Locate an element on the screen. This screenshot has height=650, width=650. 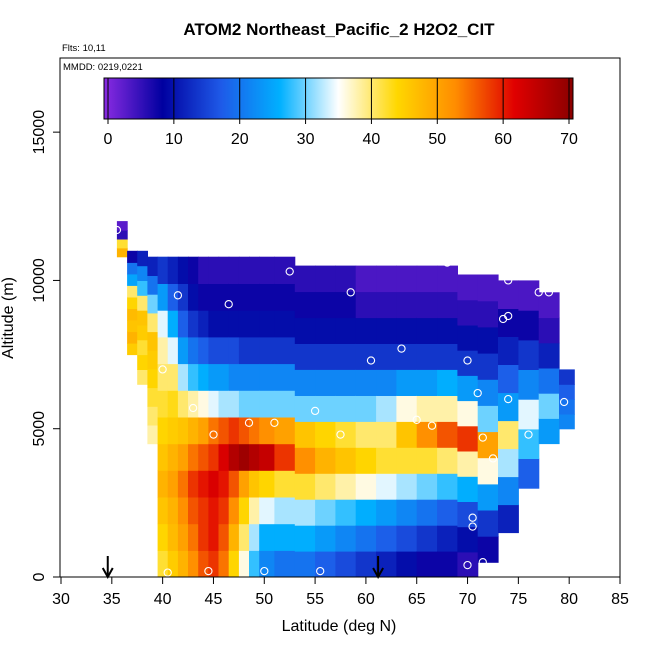
y-axis: 0 5000 10000 15000 is located at coordinates (45, 345).